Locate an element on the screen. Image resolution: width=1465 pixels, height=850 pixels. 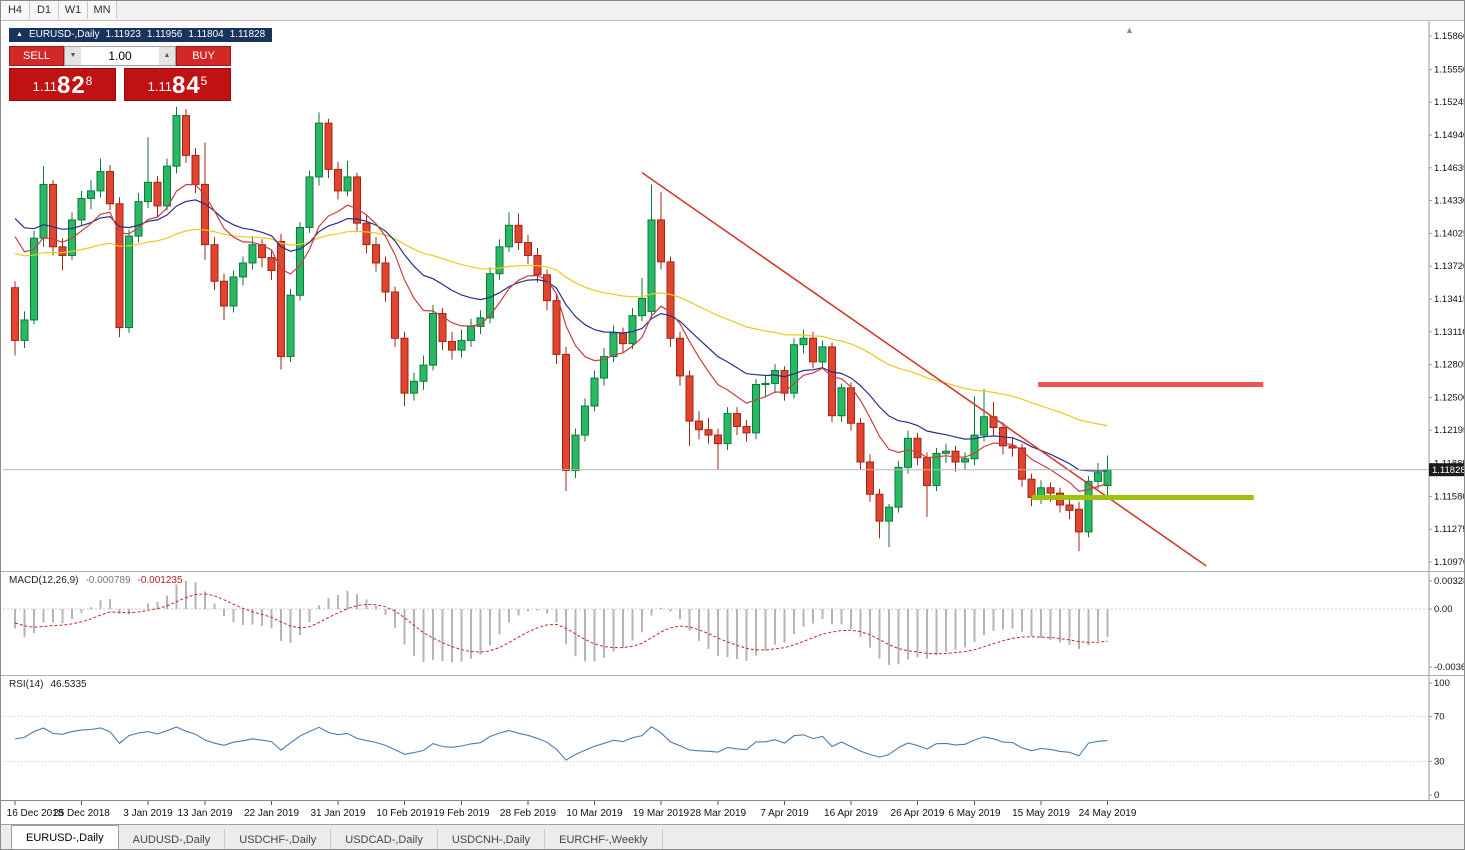
svg-text: 30 is located at coordinates (1439, 761).